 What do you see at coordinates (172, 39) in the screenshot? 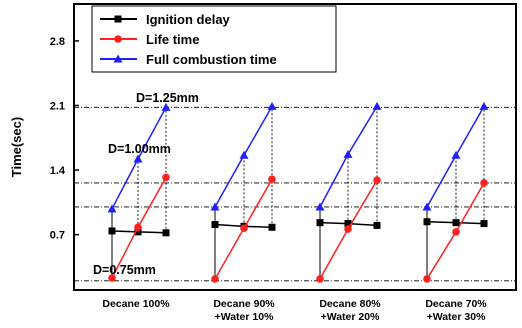
I see `legend-label: Life time` at bounding box center [172, 39].